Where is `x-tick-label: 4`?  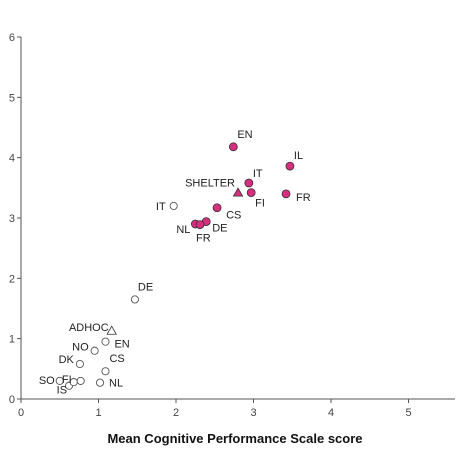
x-tick-label: 4 is located at coordinates (331, 413).